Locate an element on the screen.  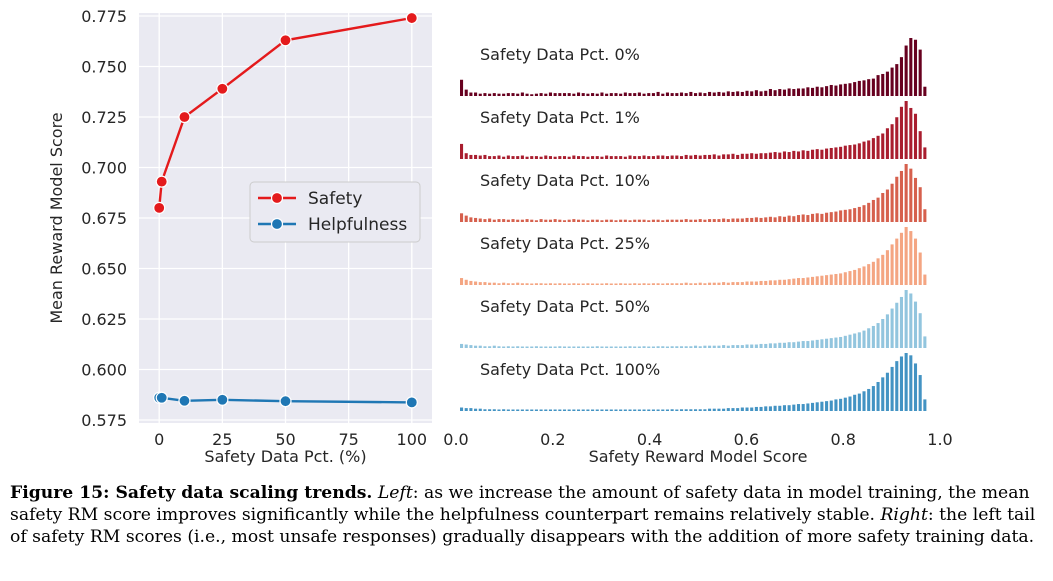
x-tick-labels: 0 25 50 75 100 is located at coordinates (290, 439).